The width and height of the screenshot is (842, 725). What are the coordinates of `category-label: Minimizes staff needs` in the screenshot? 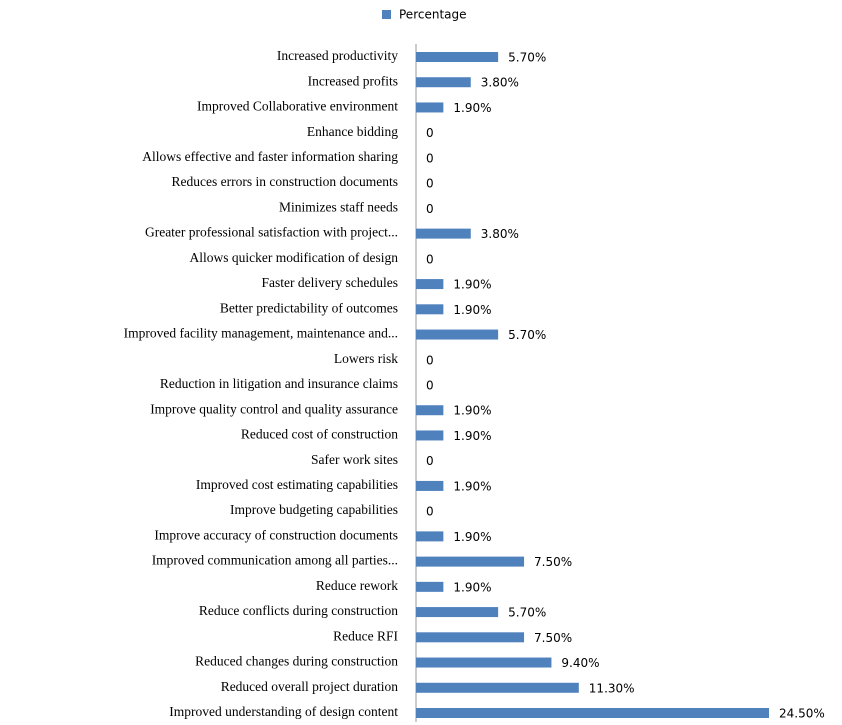 It's located at (338, 206).